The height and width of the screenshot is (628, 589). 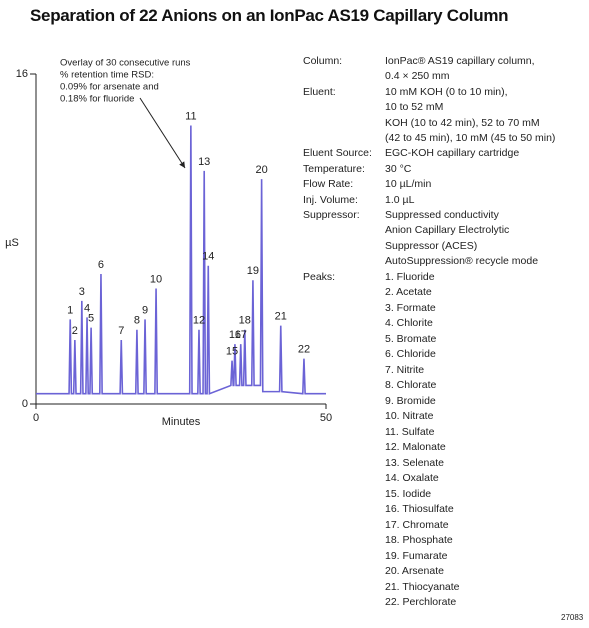 What do you see at coordinates (414, 462) in the screenshot?
I see `peak-name: 13. Selenate` at bounding box center [414, 462].